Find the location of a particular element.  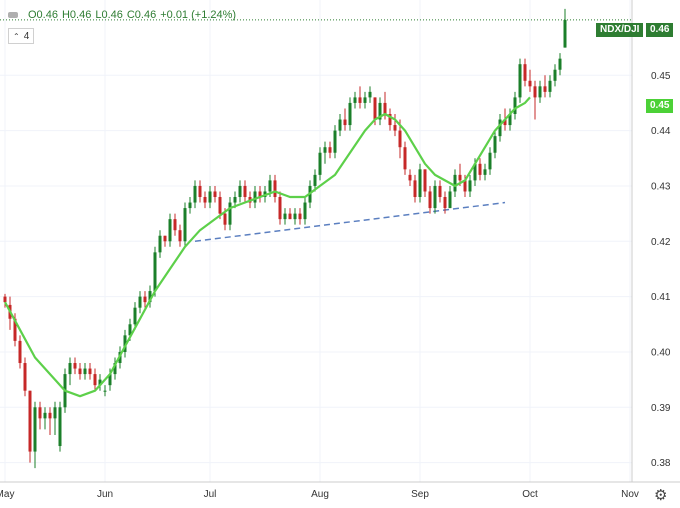

trendline-segment is located at coordinates (350, 222).